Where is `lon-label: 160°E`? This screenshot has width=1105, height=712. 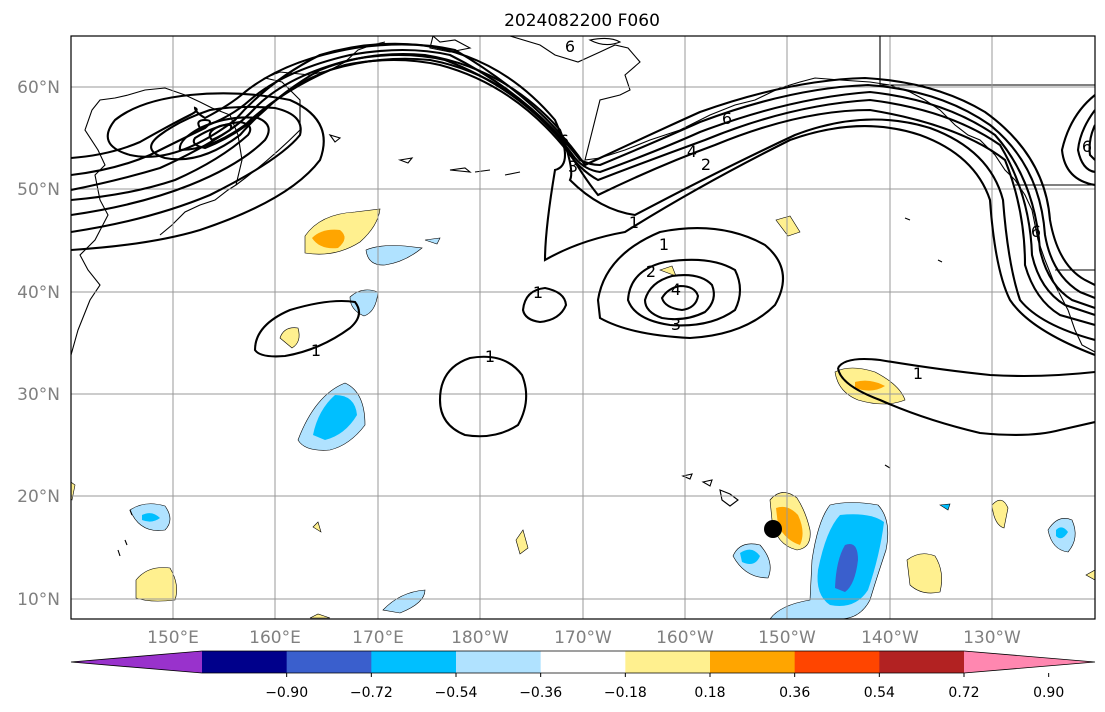
lon-label: 160°E is located at coordinates (275, 638).